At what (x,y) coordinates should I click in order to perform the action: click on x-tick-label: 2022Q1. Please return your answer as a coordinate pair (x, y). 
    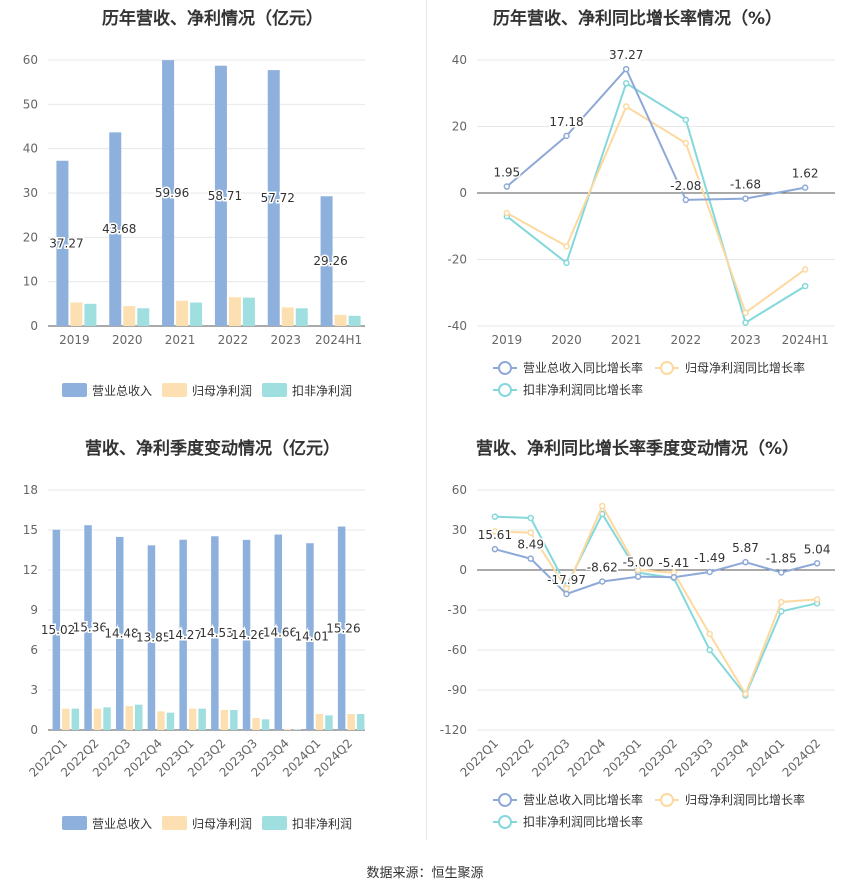
    Looking at the image, I should click on (479, 758).